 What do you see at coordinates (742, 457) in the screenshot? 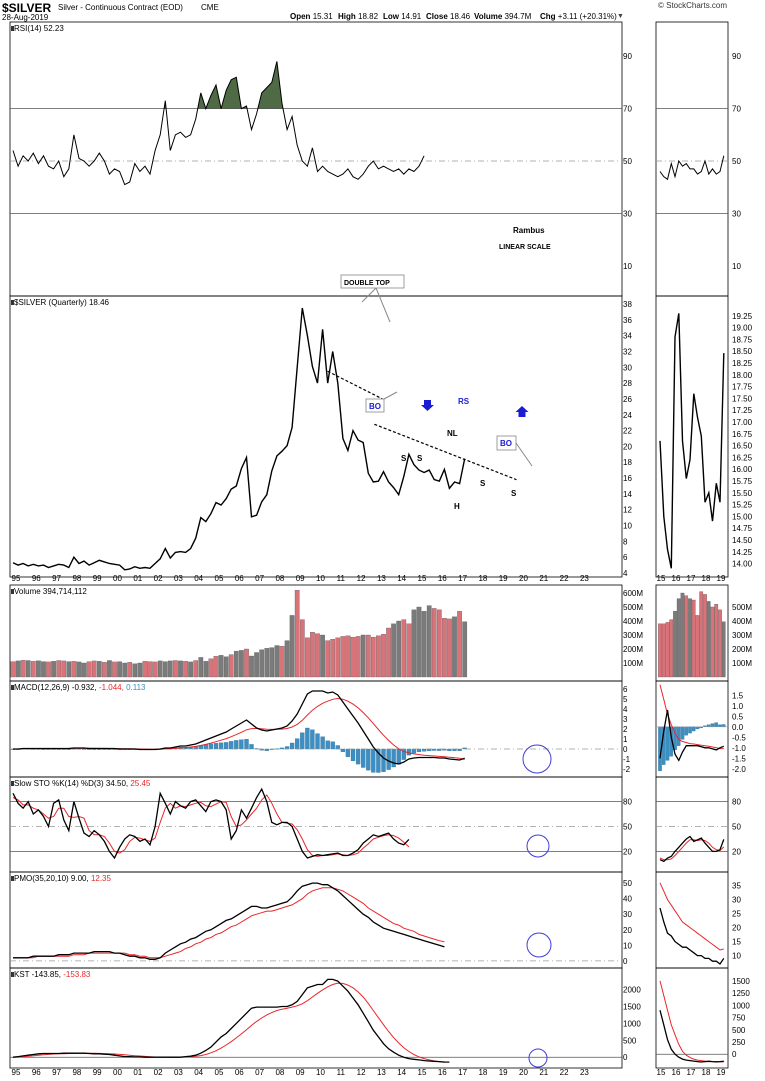
I see `price-inset-tick-label: 16.25` at bounding box center [742, 457].